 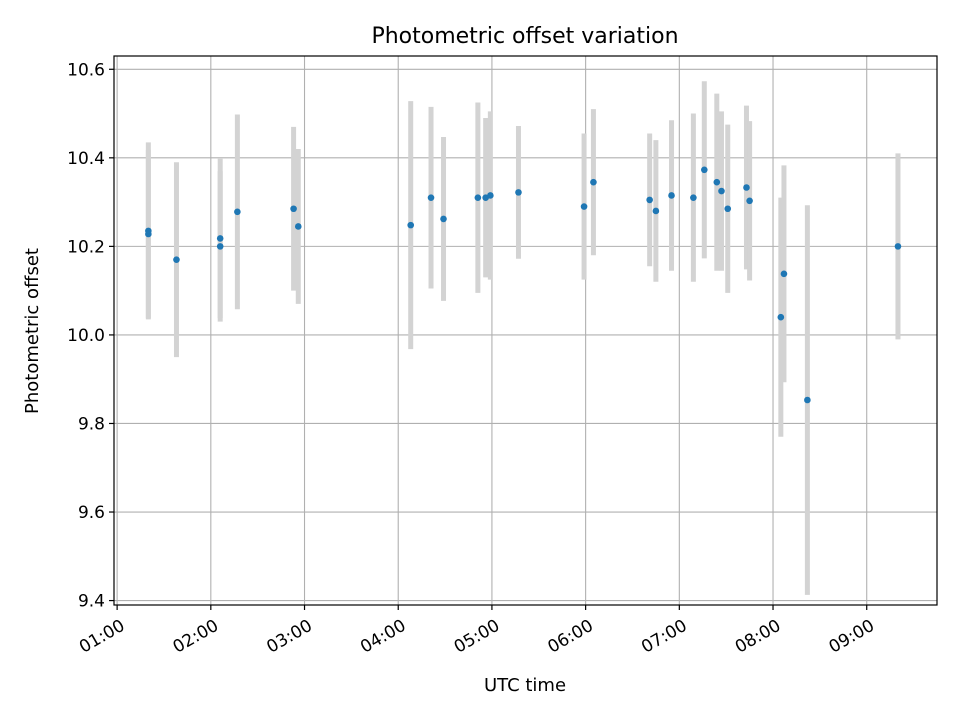 I want to click on y-axis-ticks: 9.4 9.6 9.8 10.0 10.2 10.4 10.6, so click(x=90, y=336).